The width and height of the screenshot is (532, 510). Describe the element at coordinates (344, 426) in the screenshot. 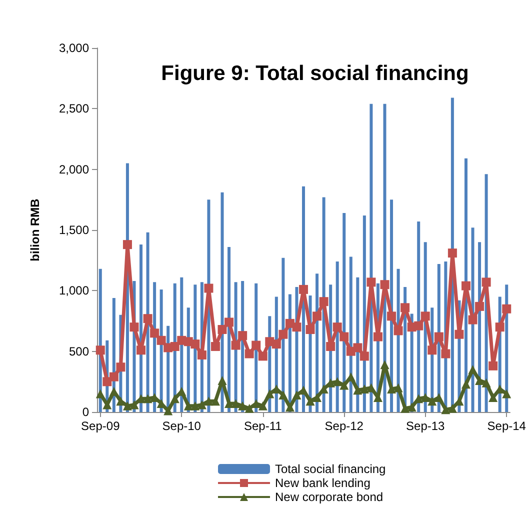

I see `x-tick-label: Sep-12` at that location.